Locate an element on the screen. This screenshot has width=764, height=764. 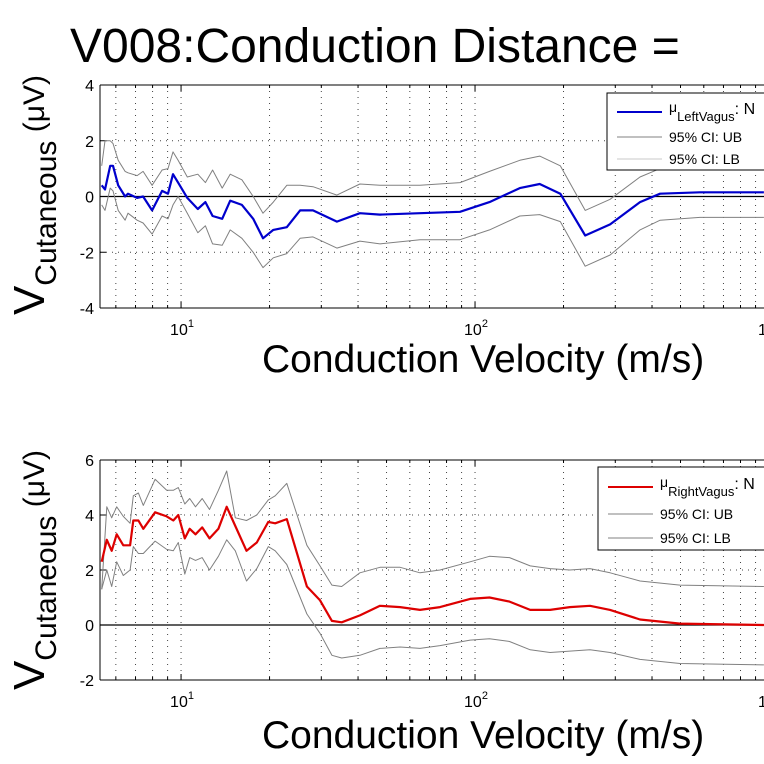
y-tick-label: 6 is located at coordinates (89, 461).